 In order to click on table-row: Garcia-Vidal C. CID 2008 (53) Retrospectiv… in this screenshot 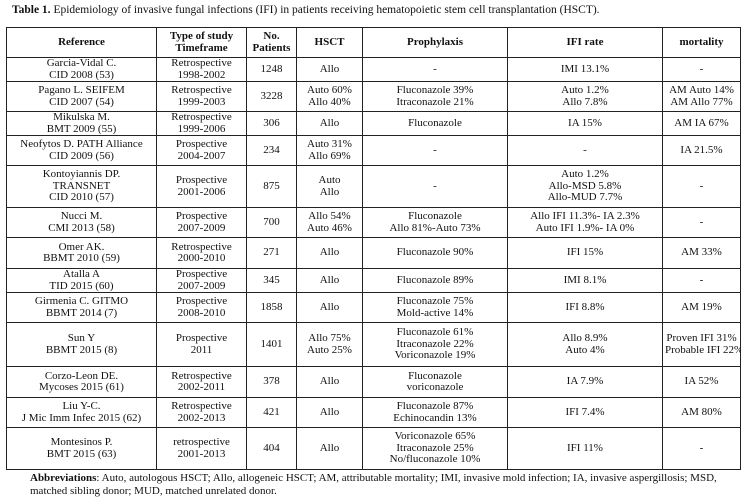, I will do `click(373, 69)`.